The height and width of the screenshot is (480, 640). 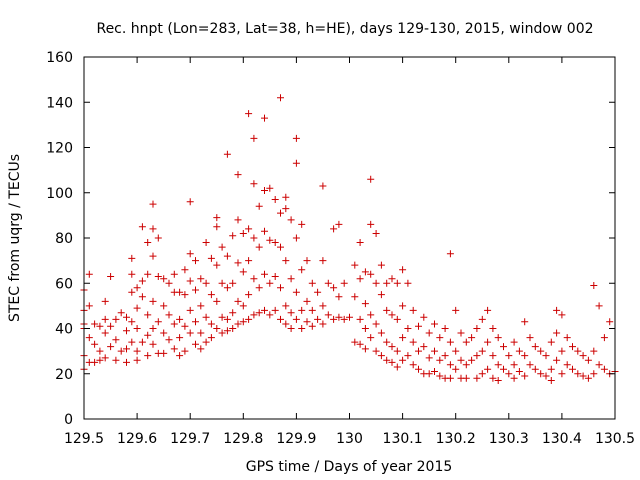 I want to click on y-tick-label: 120, so click(x=59, y=149).